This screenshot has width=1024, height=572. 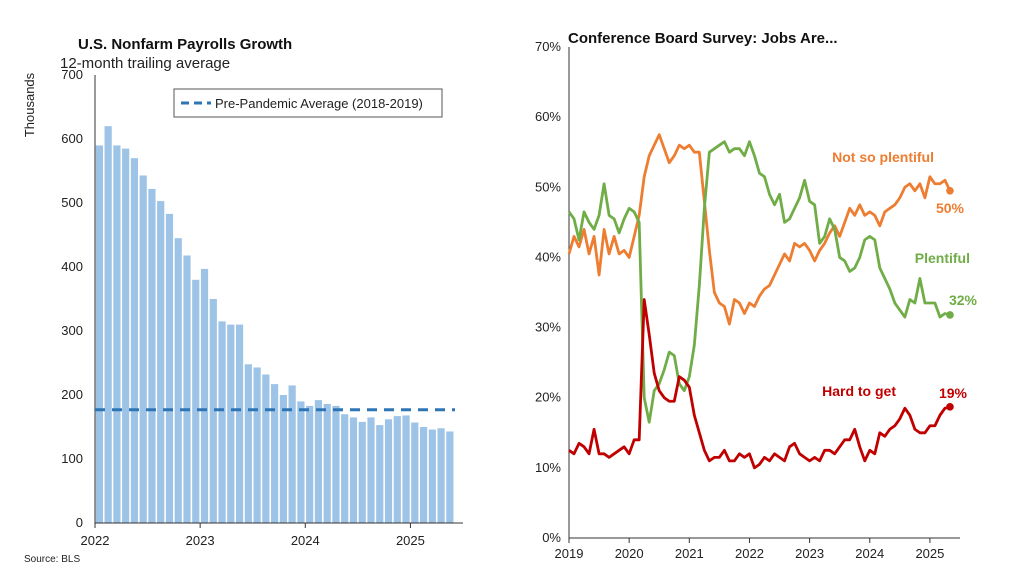 What do you see at coordinates (548, 256) in the screenshot?
I see `right-y-tick-label: 40%` at bounding box center [548, 256].